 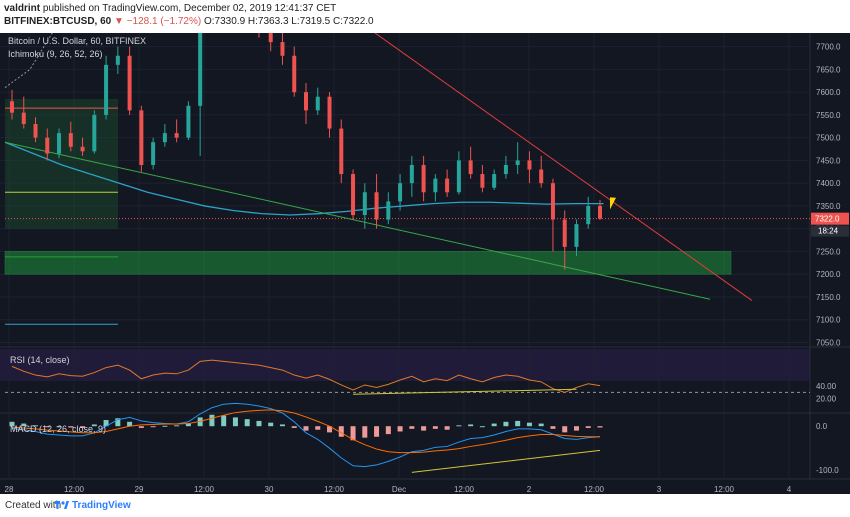 I want to click on close-value: 7322.0, so click(x=358, y=21).